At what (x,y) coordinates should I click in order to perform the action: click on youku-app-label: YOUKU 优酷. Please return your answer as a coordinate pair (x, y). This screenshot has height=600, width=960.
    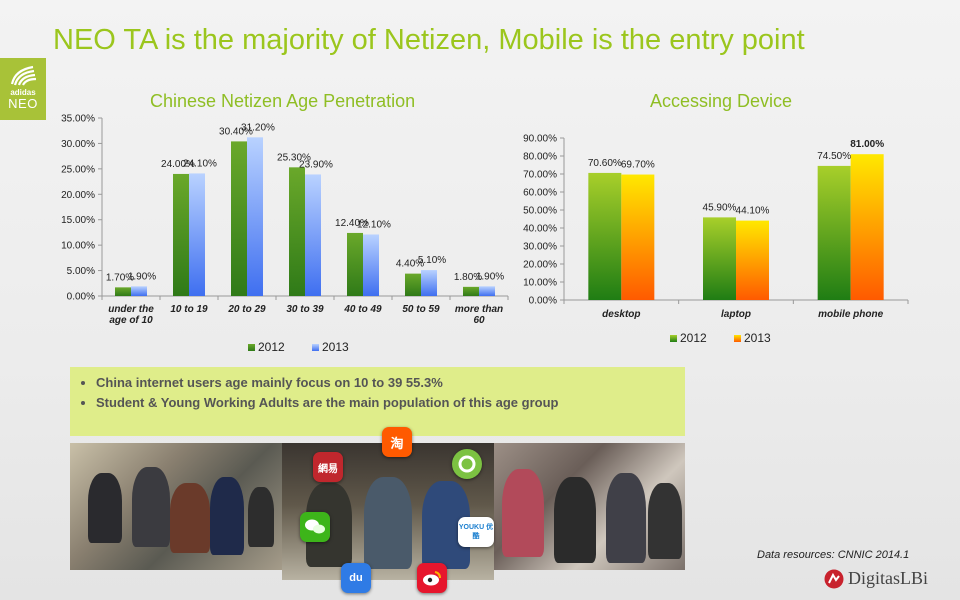
    Looking at the image, I should click on (476, 532).